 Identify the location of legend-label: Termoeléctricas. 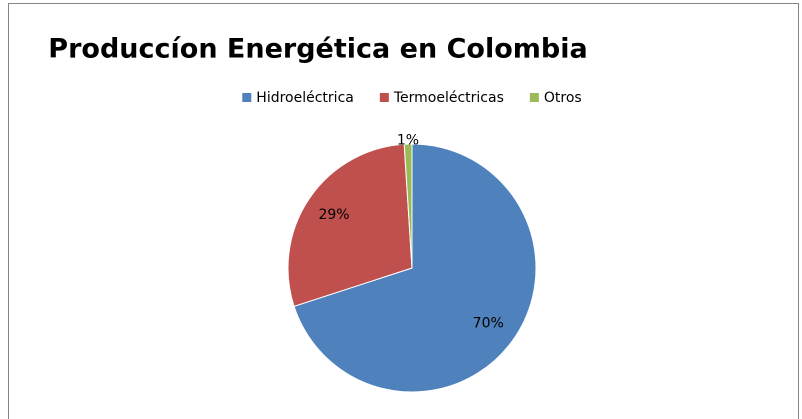
(448, 98).